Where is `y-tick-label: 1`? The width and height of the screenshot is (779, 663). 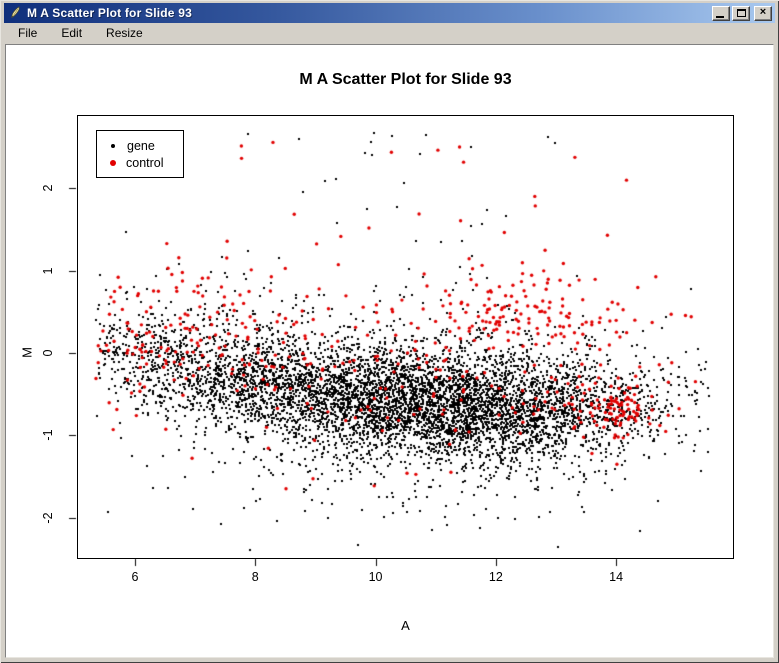 y-tick-label: 1 is located at coordinates (48, 270).